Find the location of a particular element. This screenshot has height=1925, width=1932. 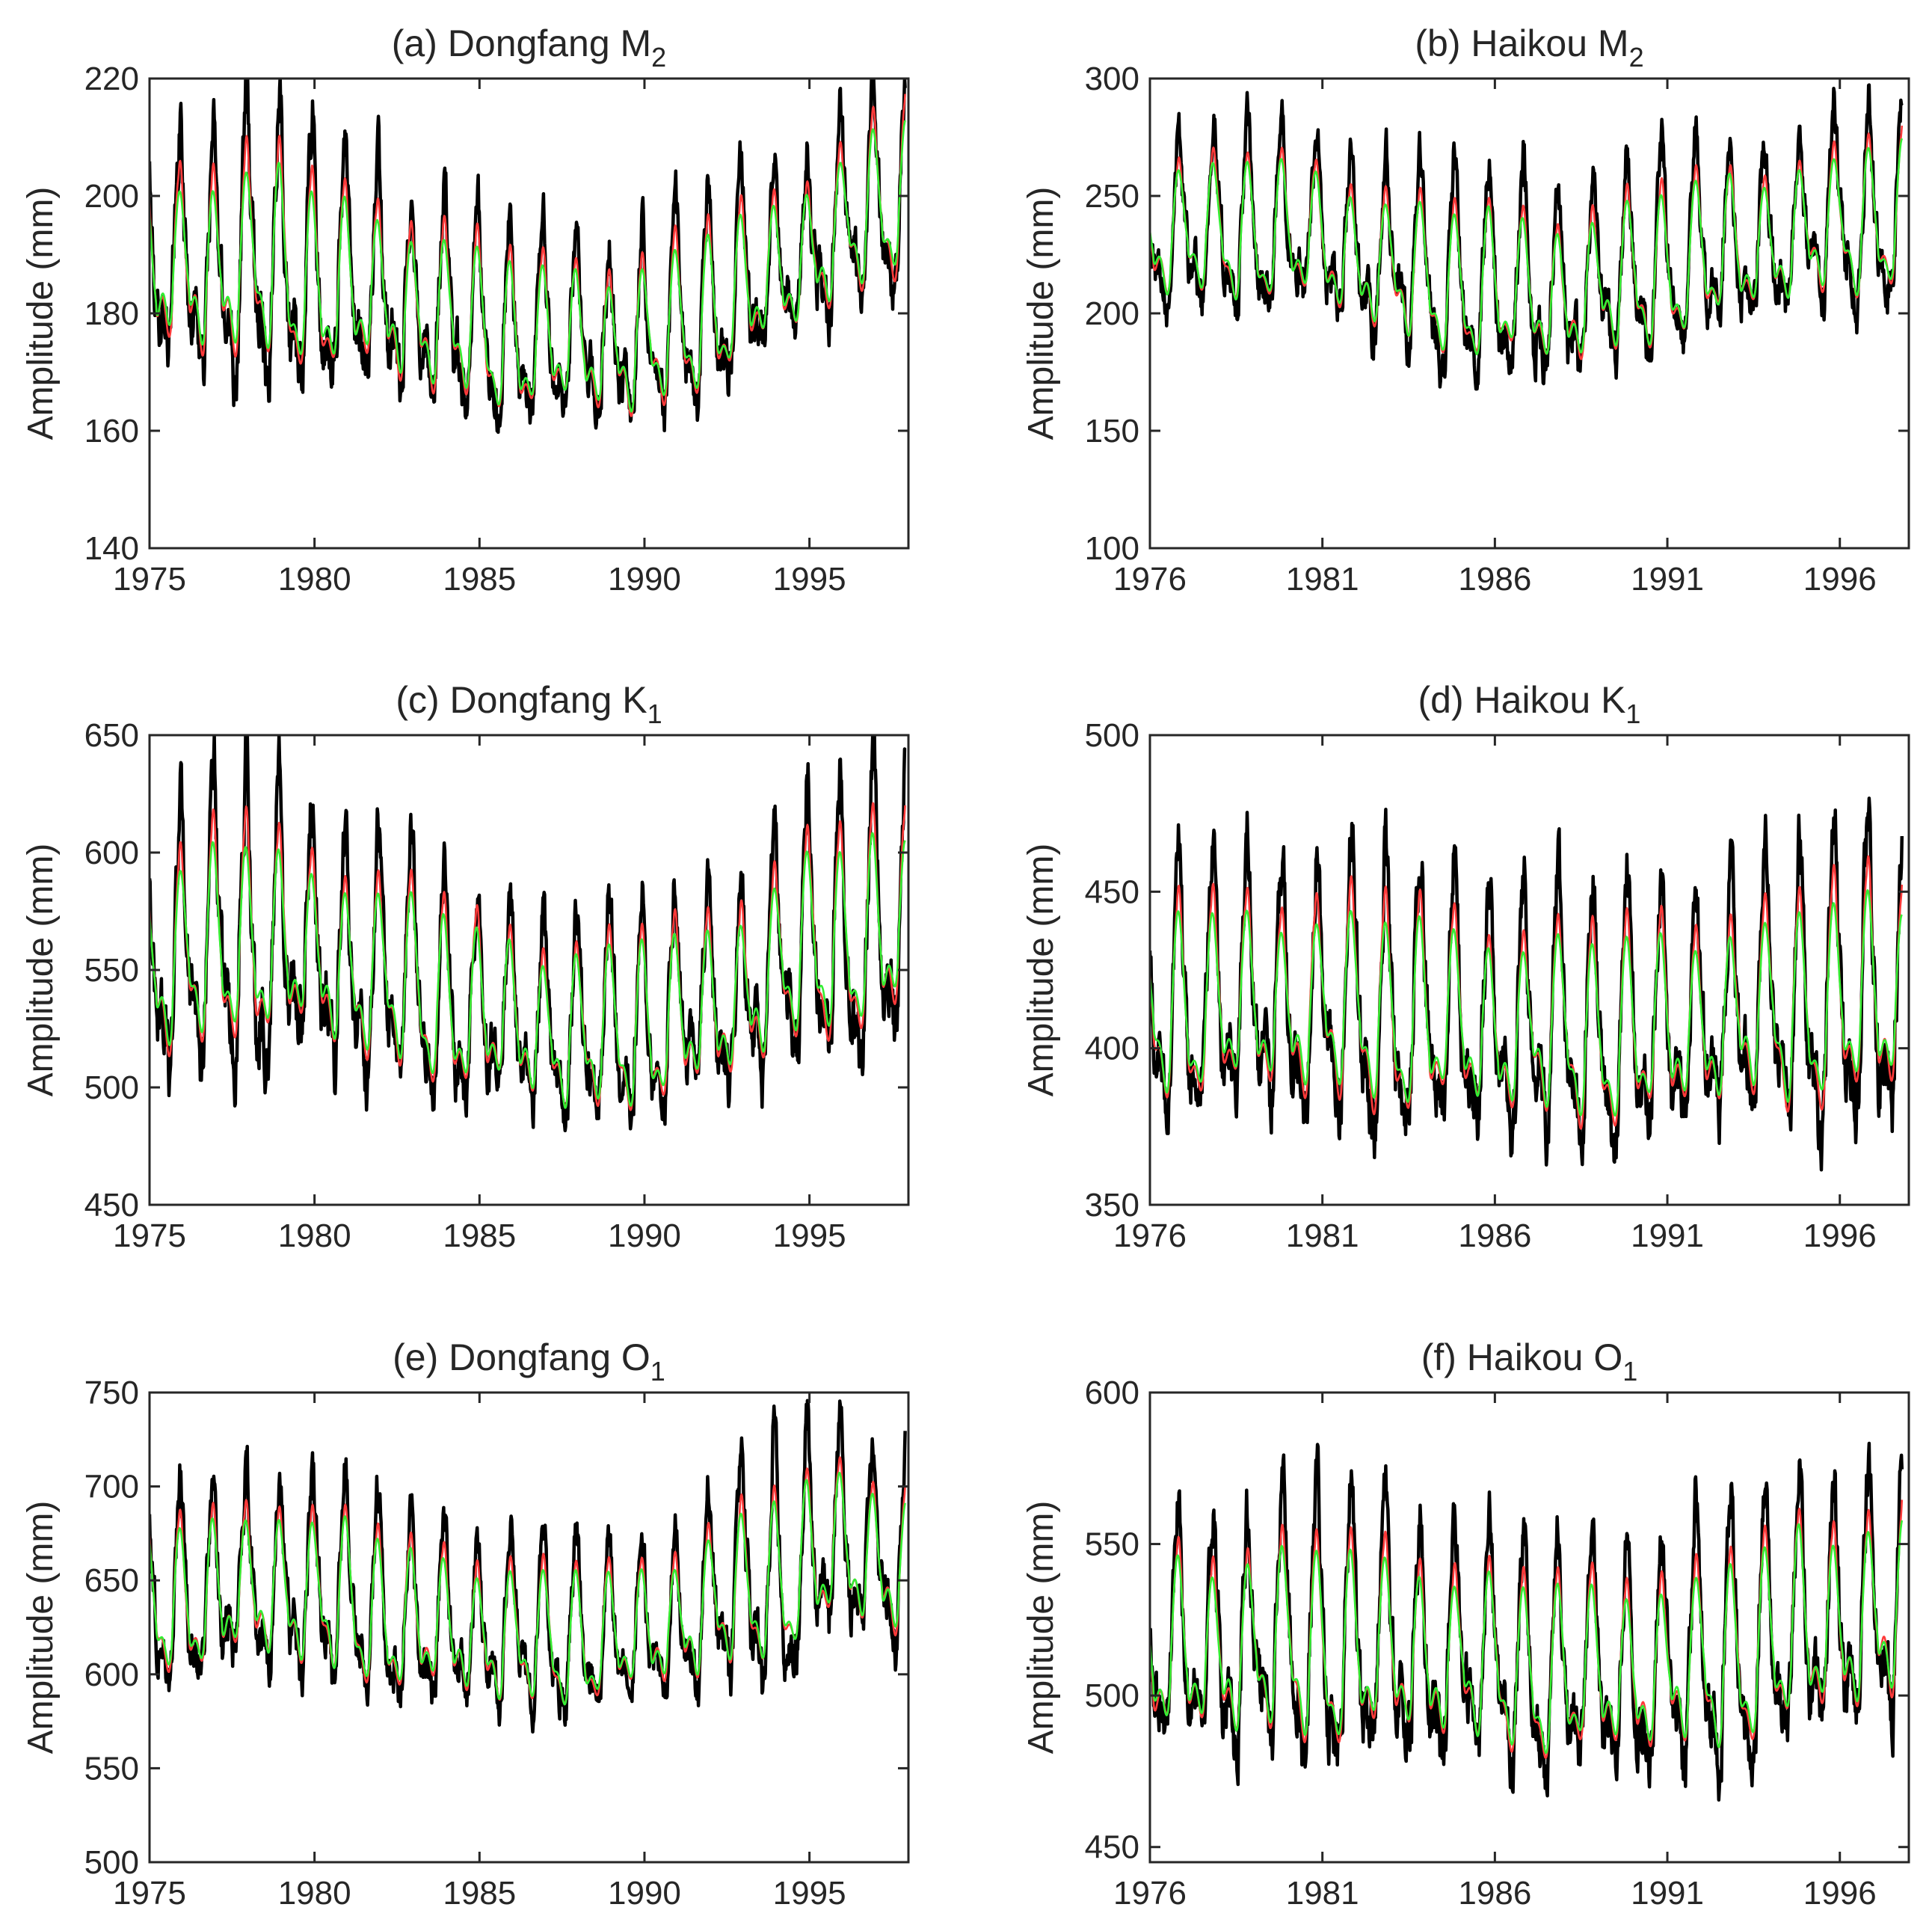

xtick-label-c: 1985 is located at coordinates (479, 1236).